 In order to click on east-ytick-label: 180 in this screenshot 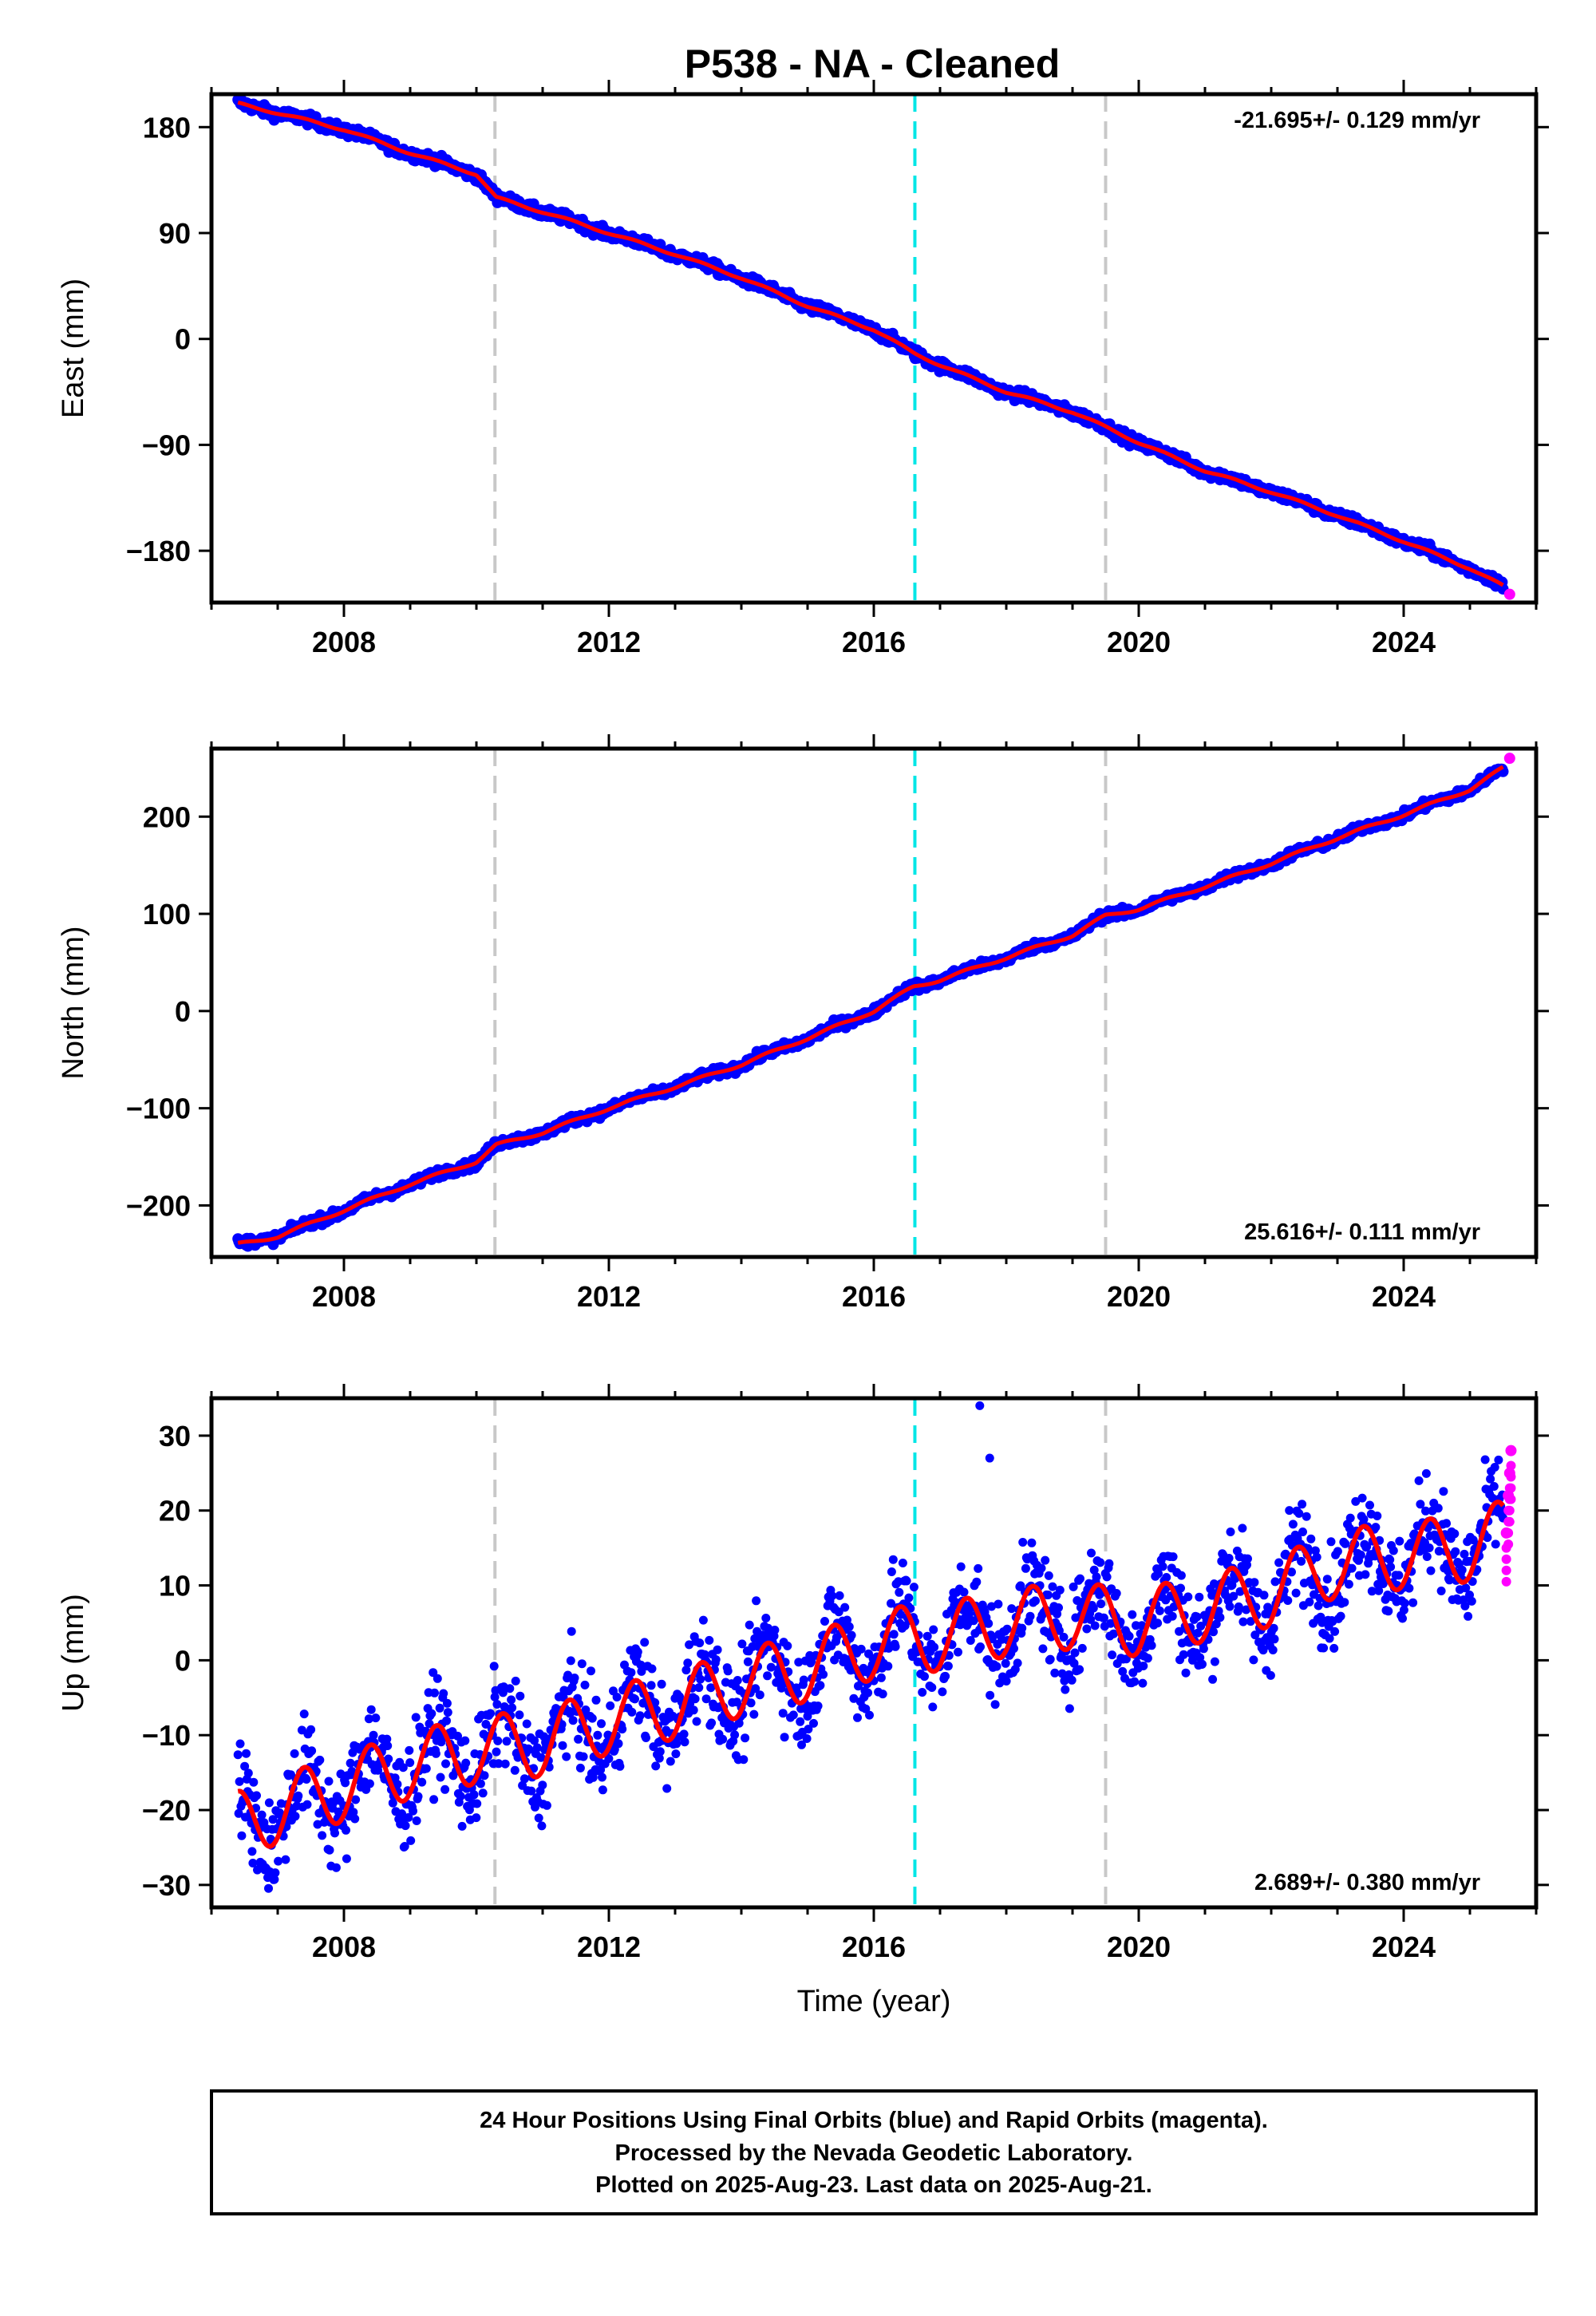, I will do `click(167, 128)`.